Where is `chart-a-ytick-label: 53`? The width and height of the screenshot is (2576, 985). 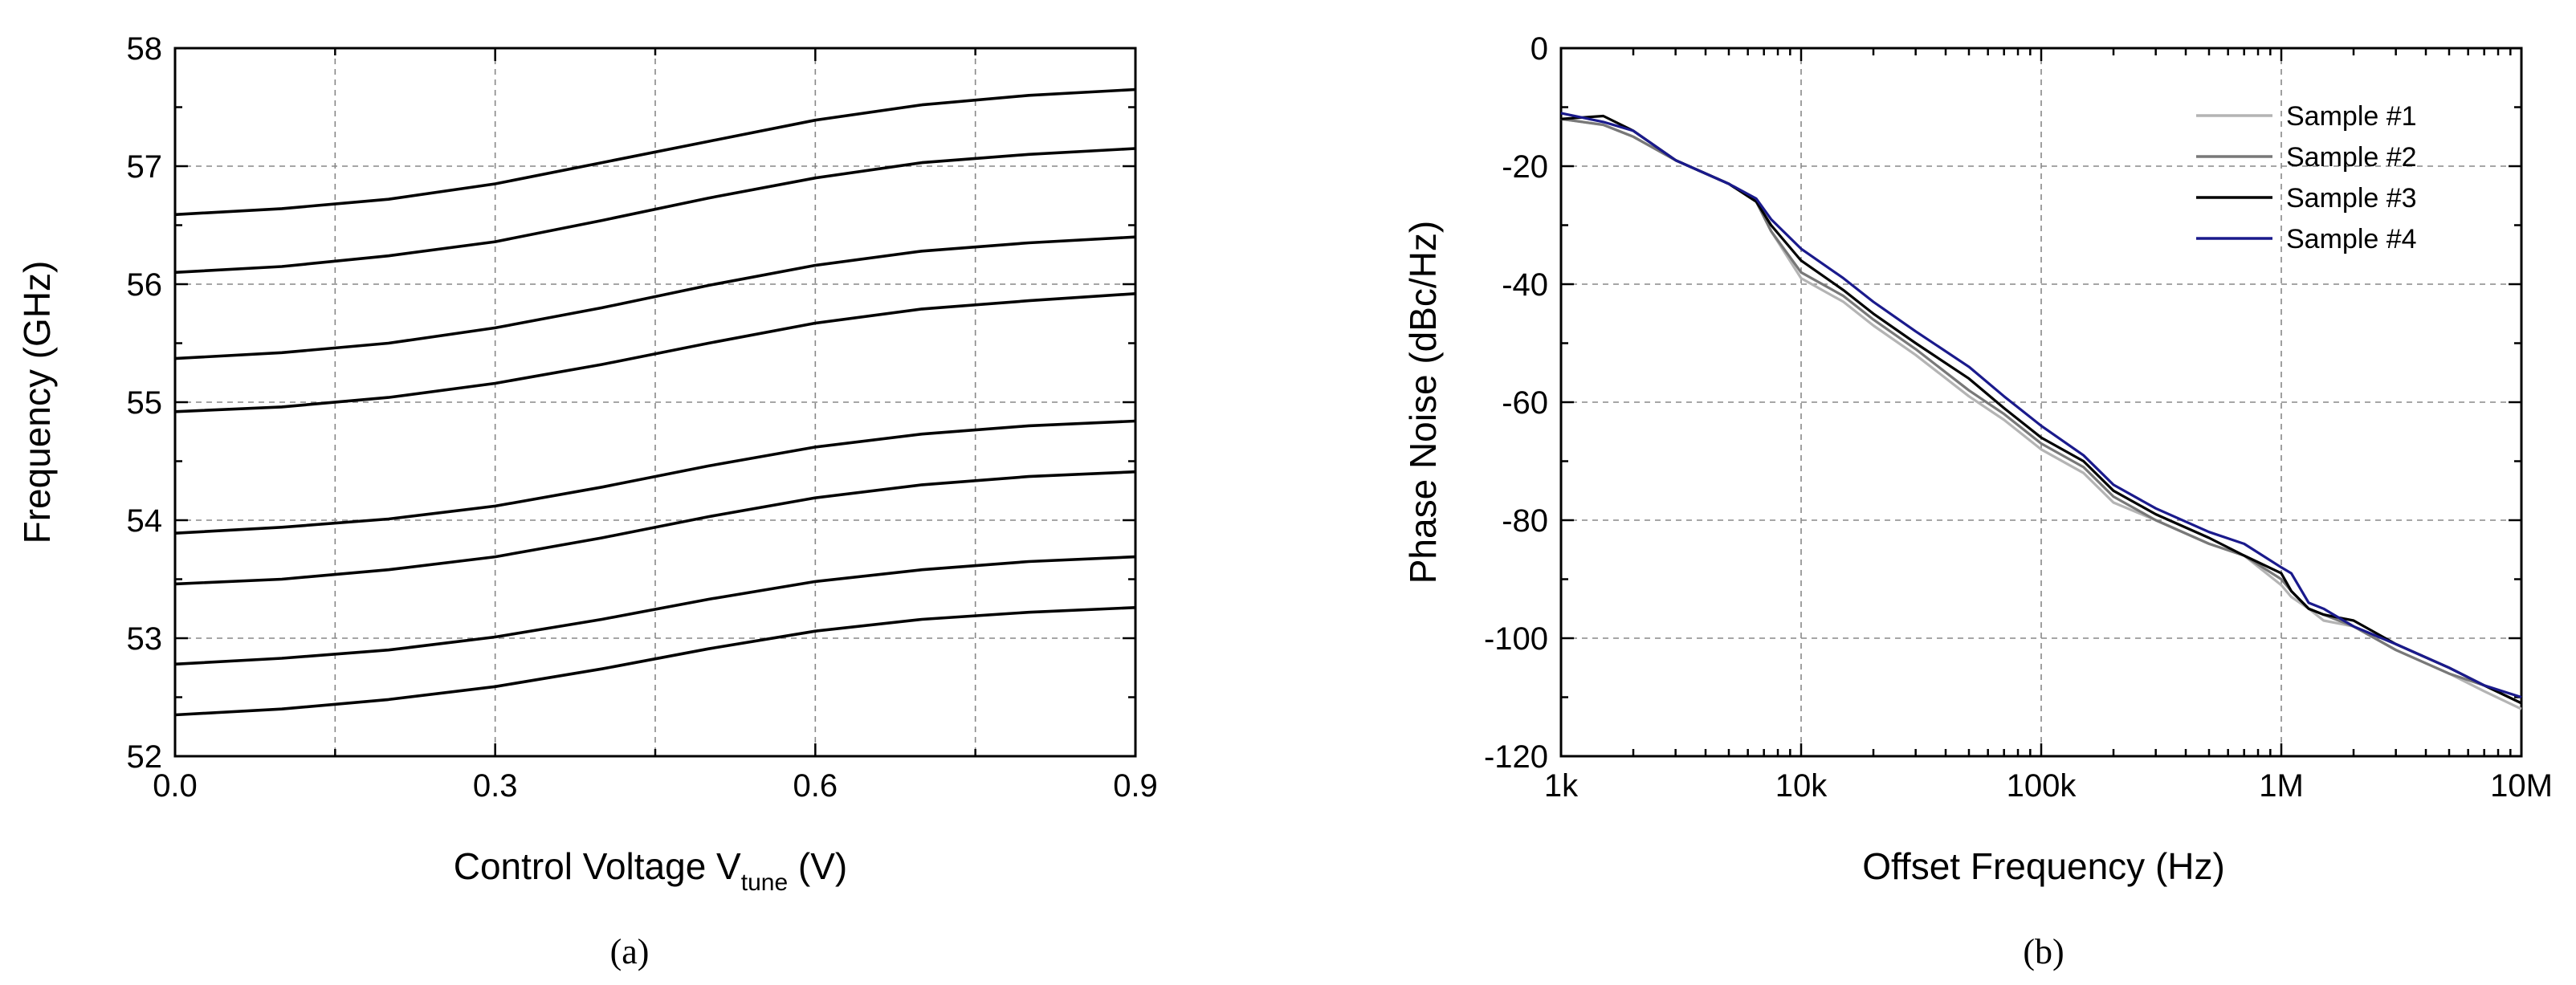
chart-a-ytick-label: 53 is located at coordinates (145, 639).